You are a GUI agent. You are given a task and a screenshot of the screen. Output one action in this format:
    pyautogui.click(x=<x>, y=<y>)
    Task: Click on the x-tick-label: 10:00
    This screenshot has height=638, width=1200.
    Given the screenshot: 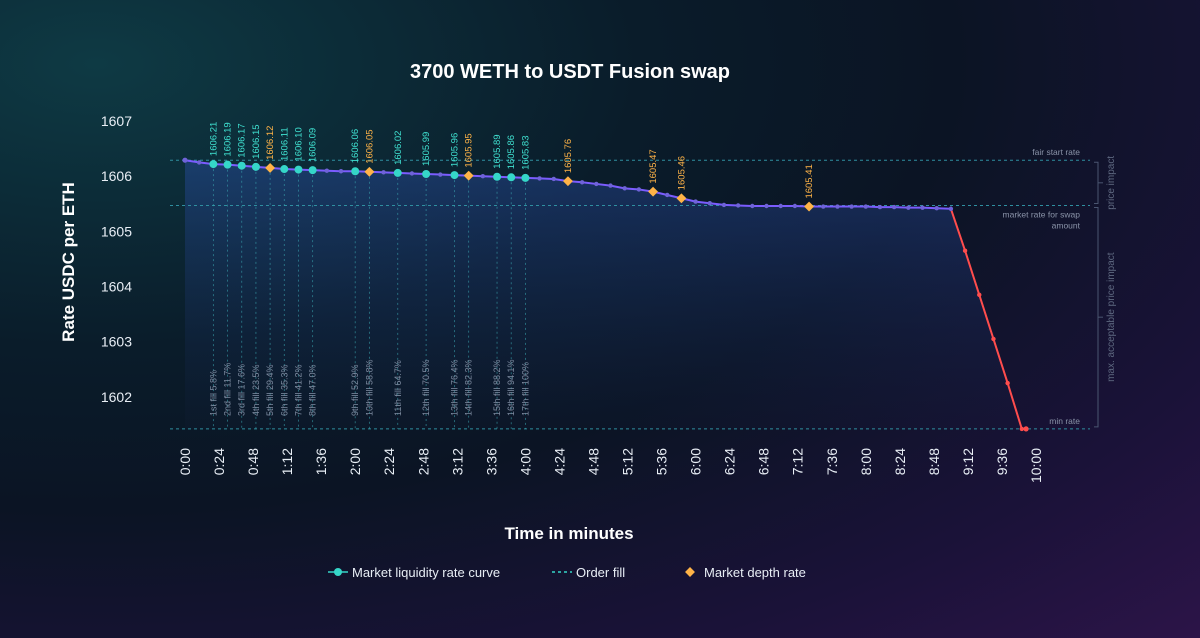 What is the action you would take?
    pyautogui.click(x=1036, y=465)
    